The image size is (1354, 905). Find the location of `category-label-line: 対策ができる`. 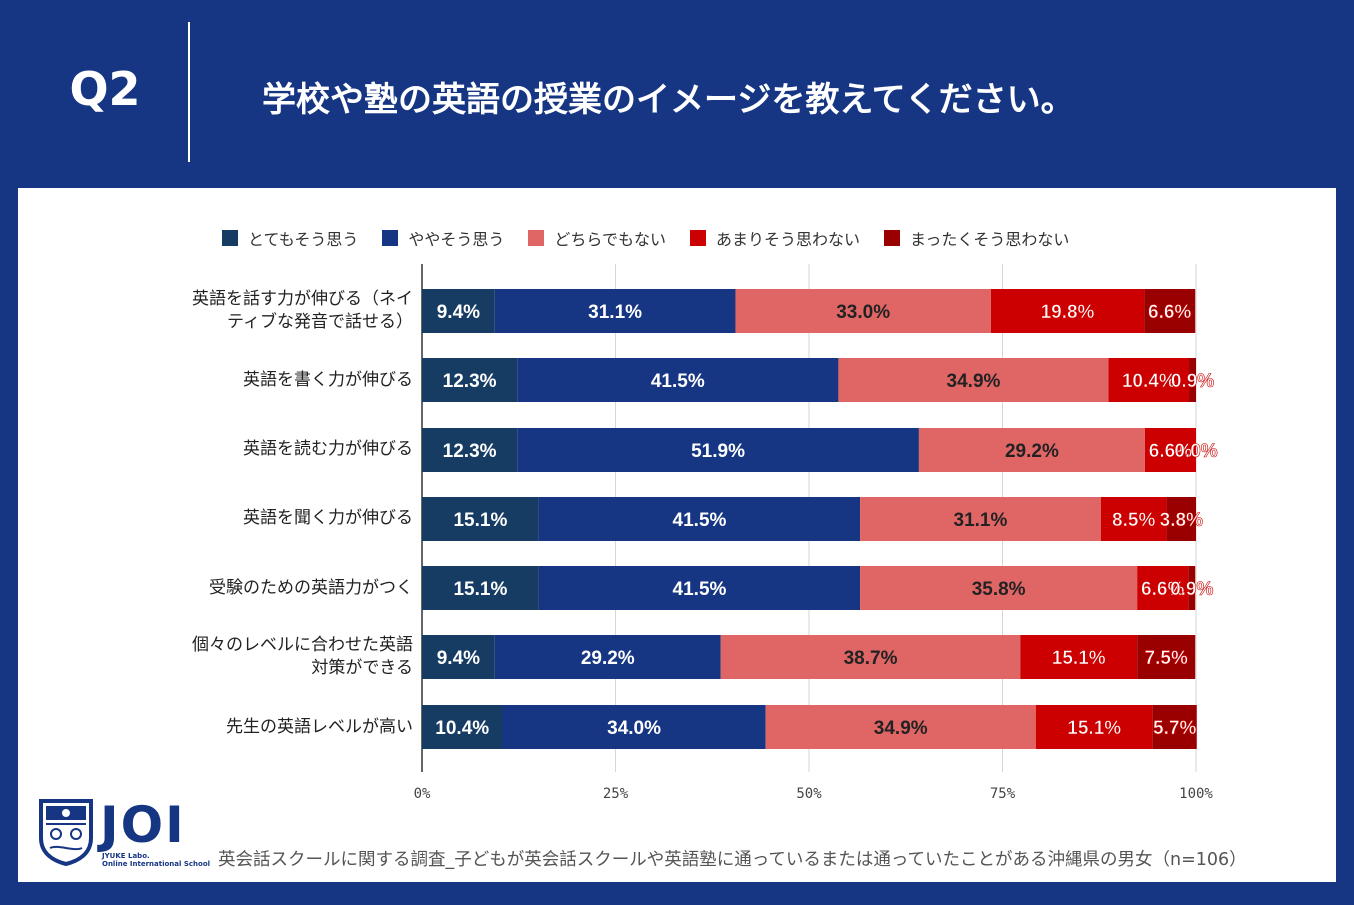

category-label-line: 対策ができる is located at coordinates (362, 668).